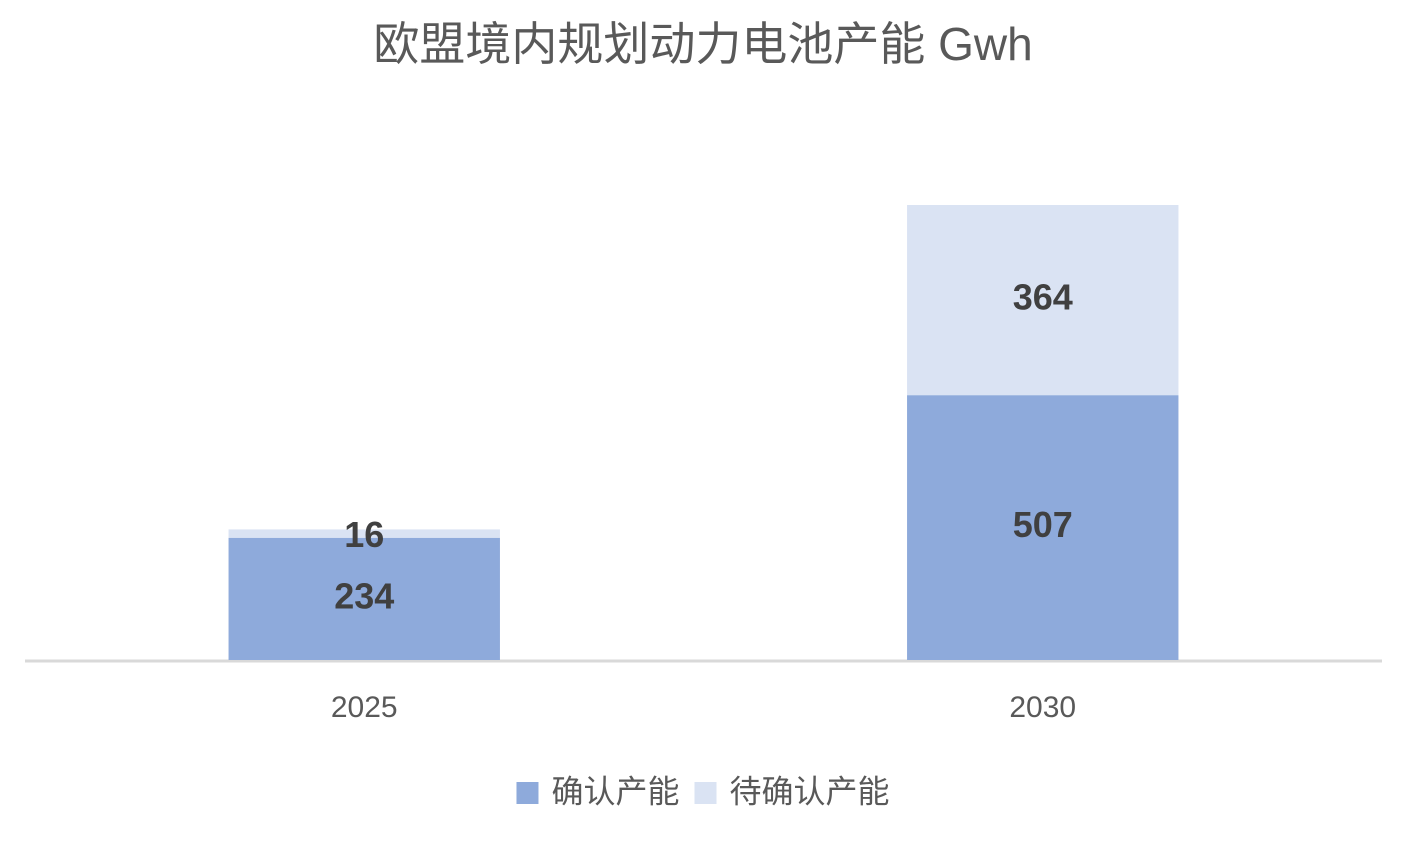  What do you see at coordinates (1043, 524) in the screenshot?
I see `data-label: 507` at bounding box center [1043, 524].